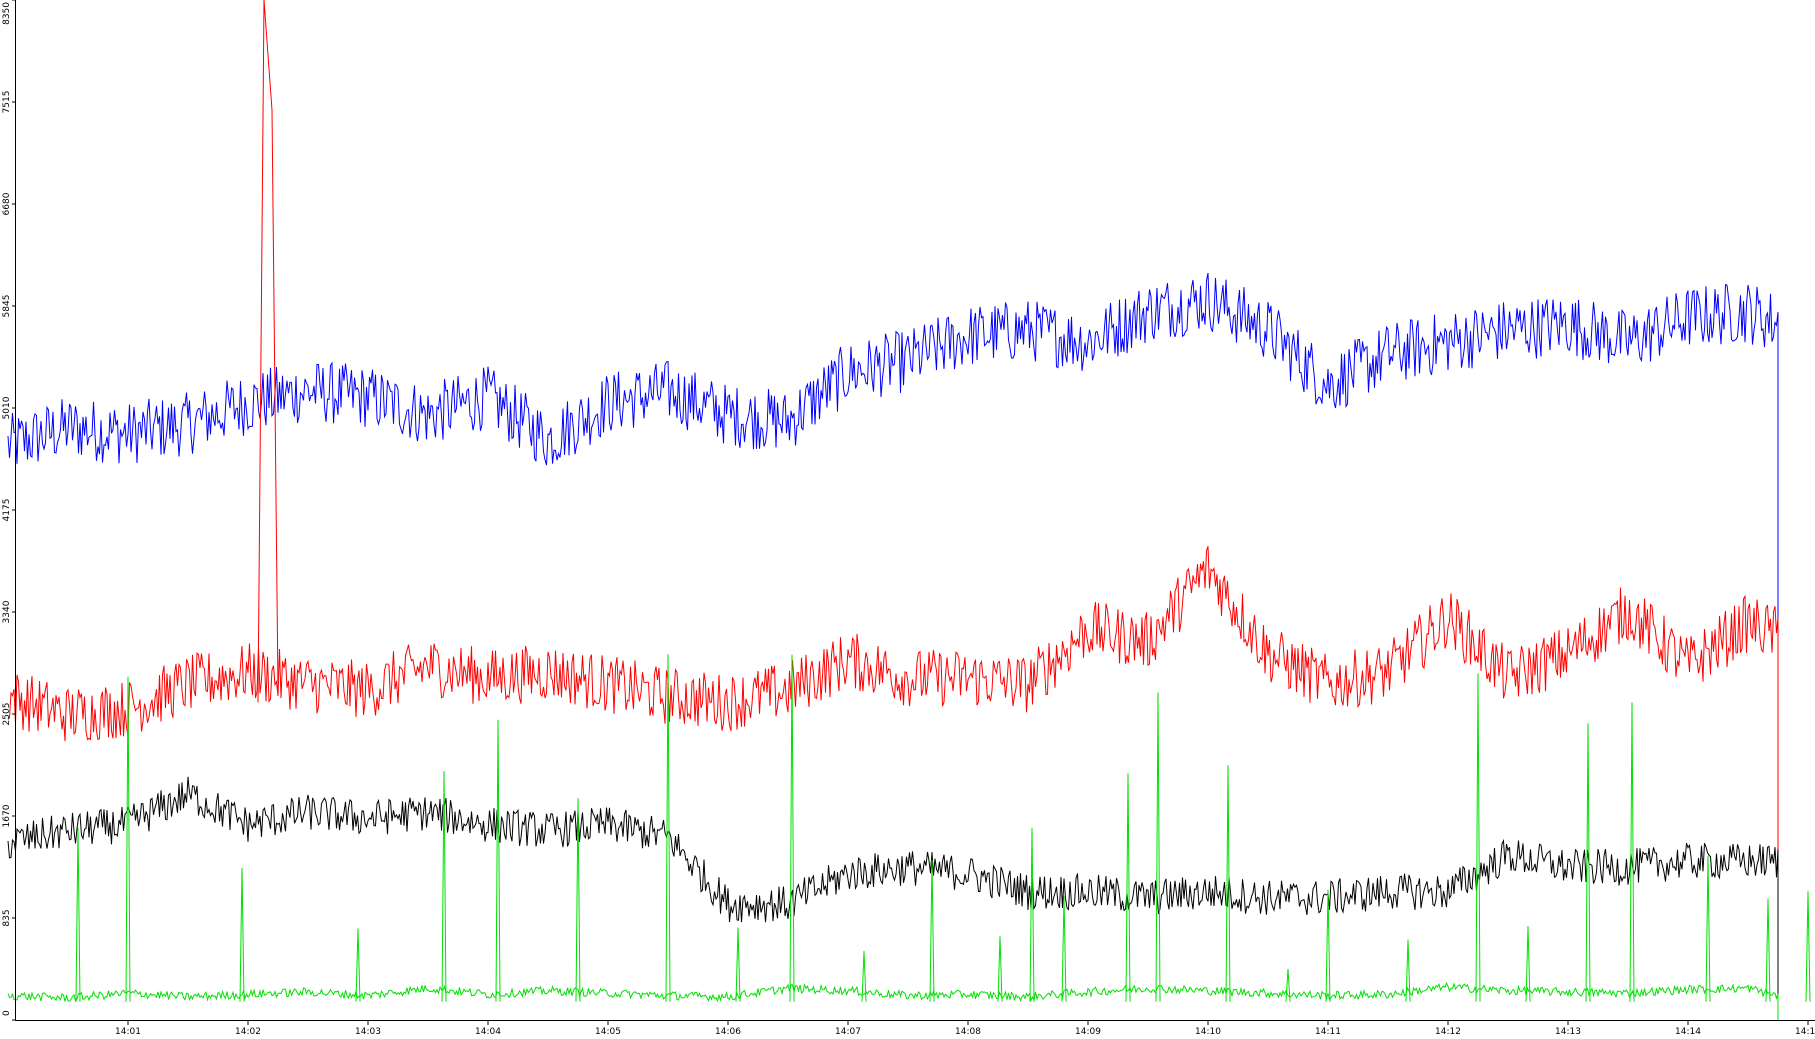 Image resolution: width=1815 pixels, height=1039 pixels. I want to click on y-tick-label: 2505, so click(7, 714).